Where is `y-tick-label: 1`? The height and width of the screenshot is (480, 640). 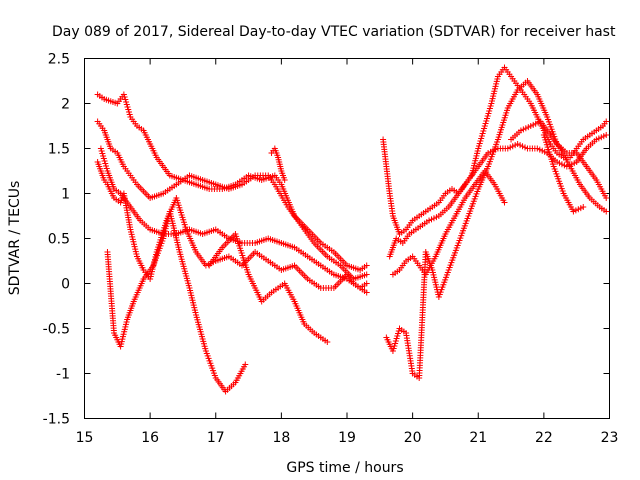
y-tick-label: 1 is located at coordinates (65, 195).